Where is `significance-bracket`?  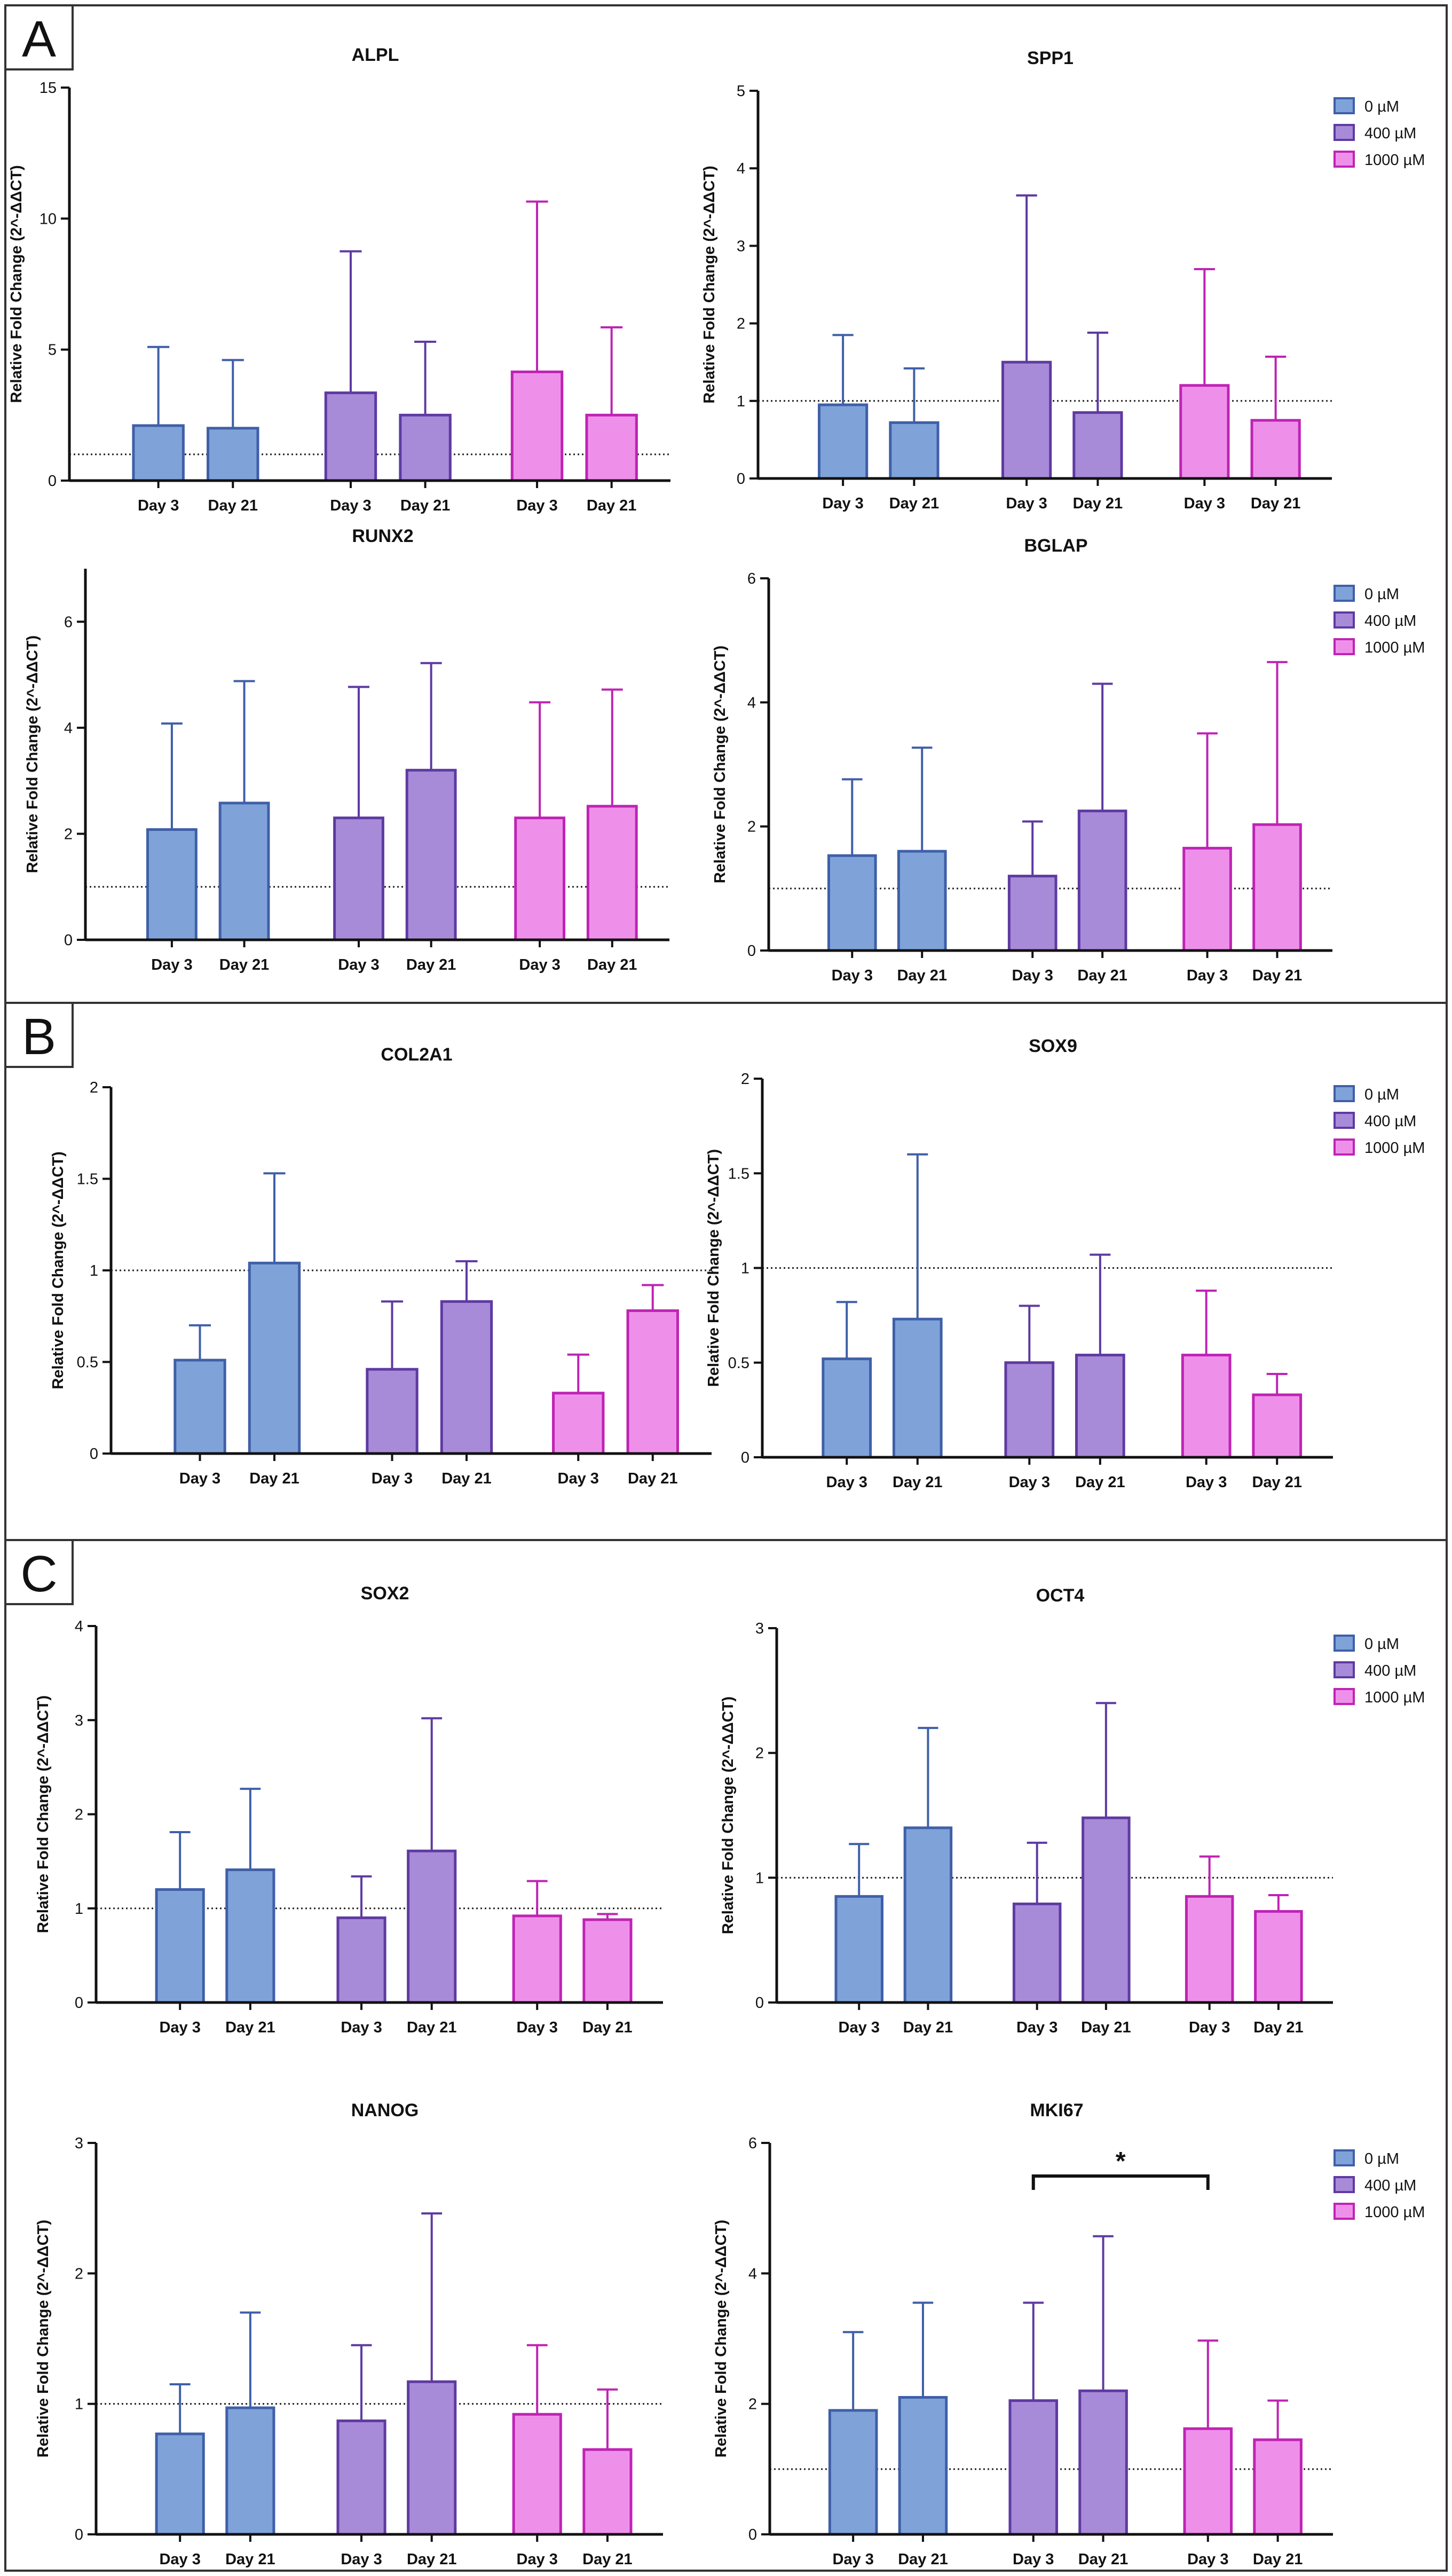
significance-bracket is located at coordinates (1120, 2182).